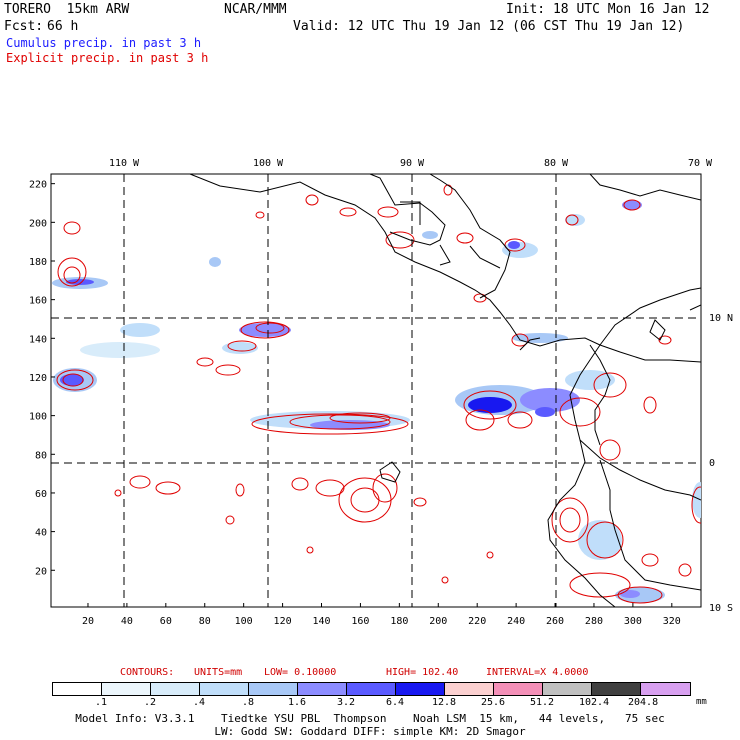 The height and width of the screenshot is (740, 740). I want to click on cumulus-precip-label: Cumulus precip. in past 3 h, so click(104, 43).